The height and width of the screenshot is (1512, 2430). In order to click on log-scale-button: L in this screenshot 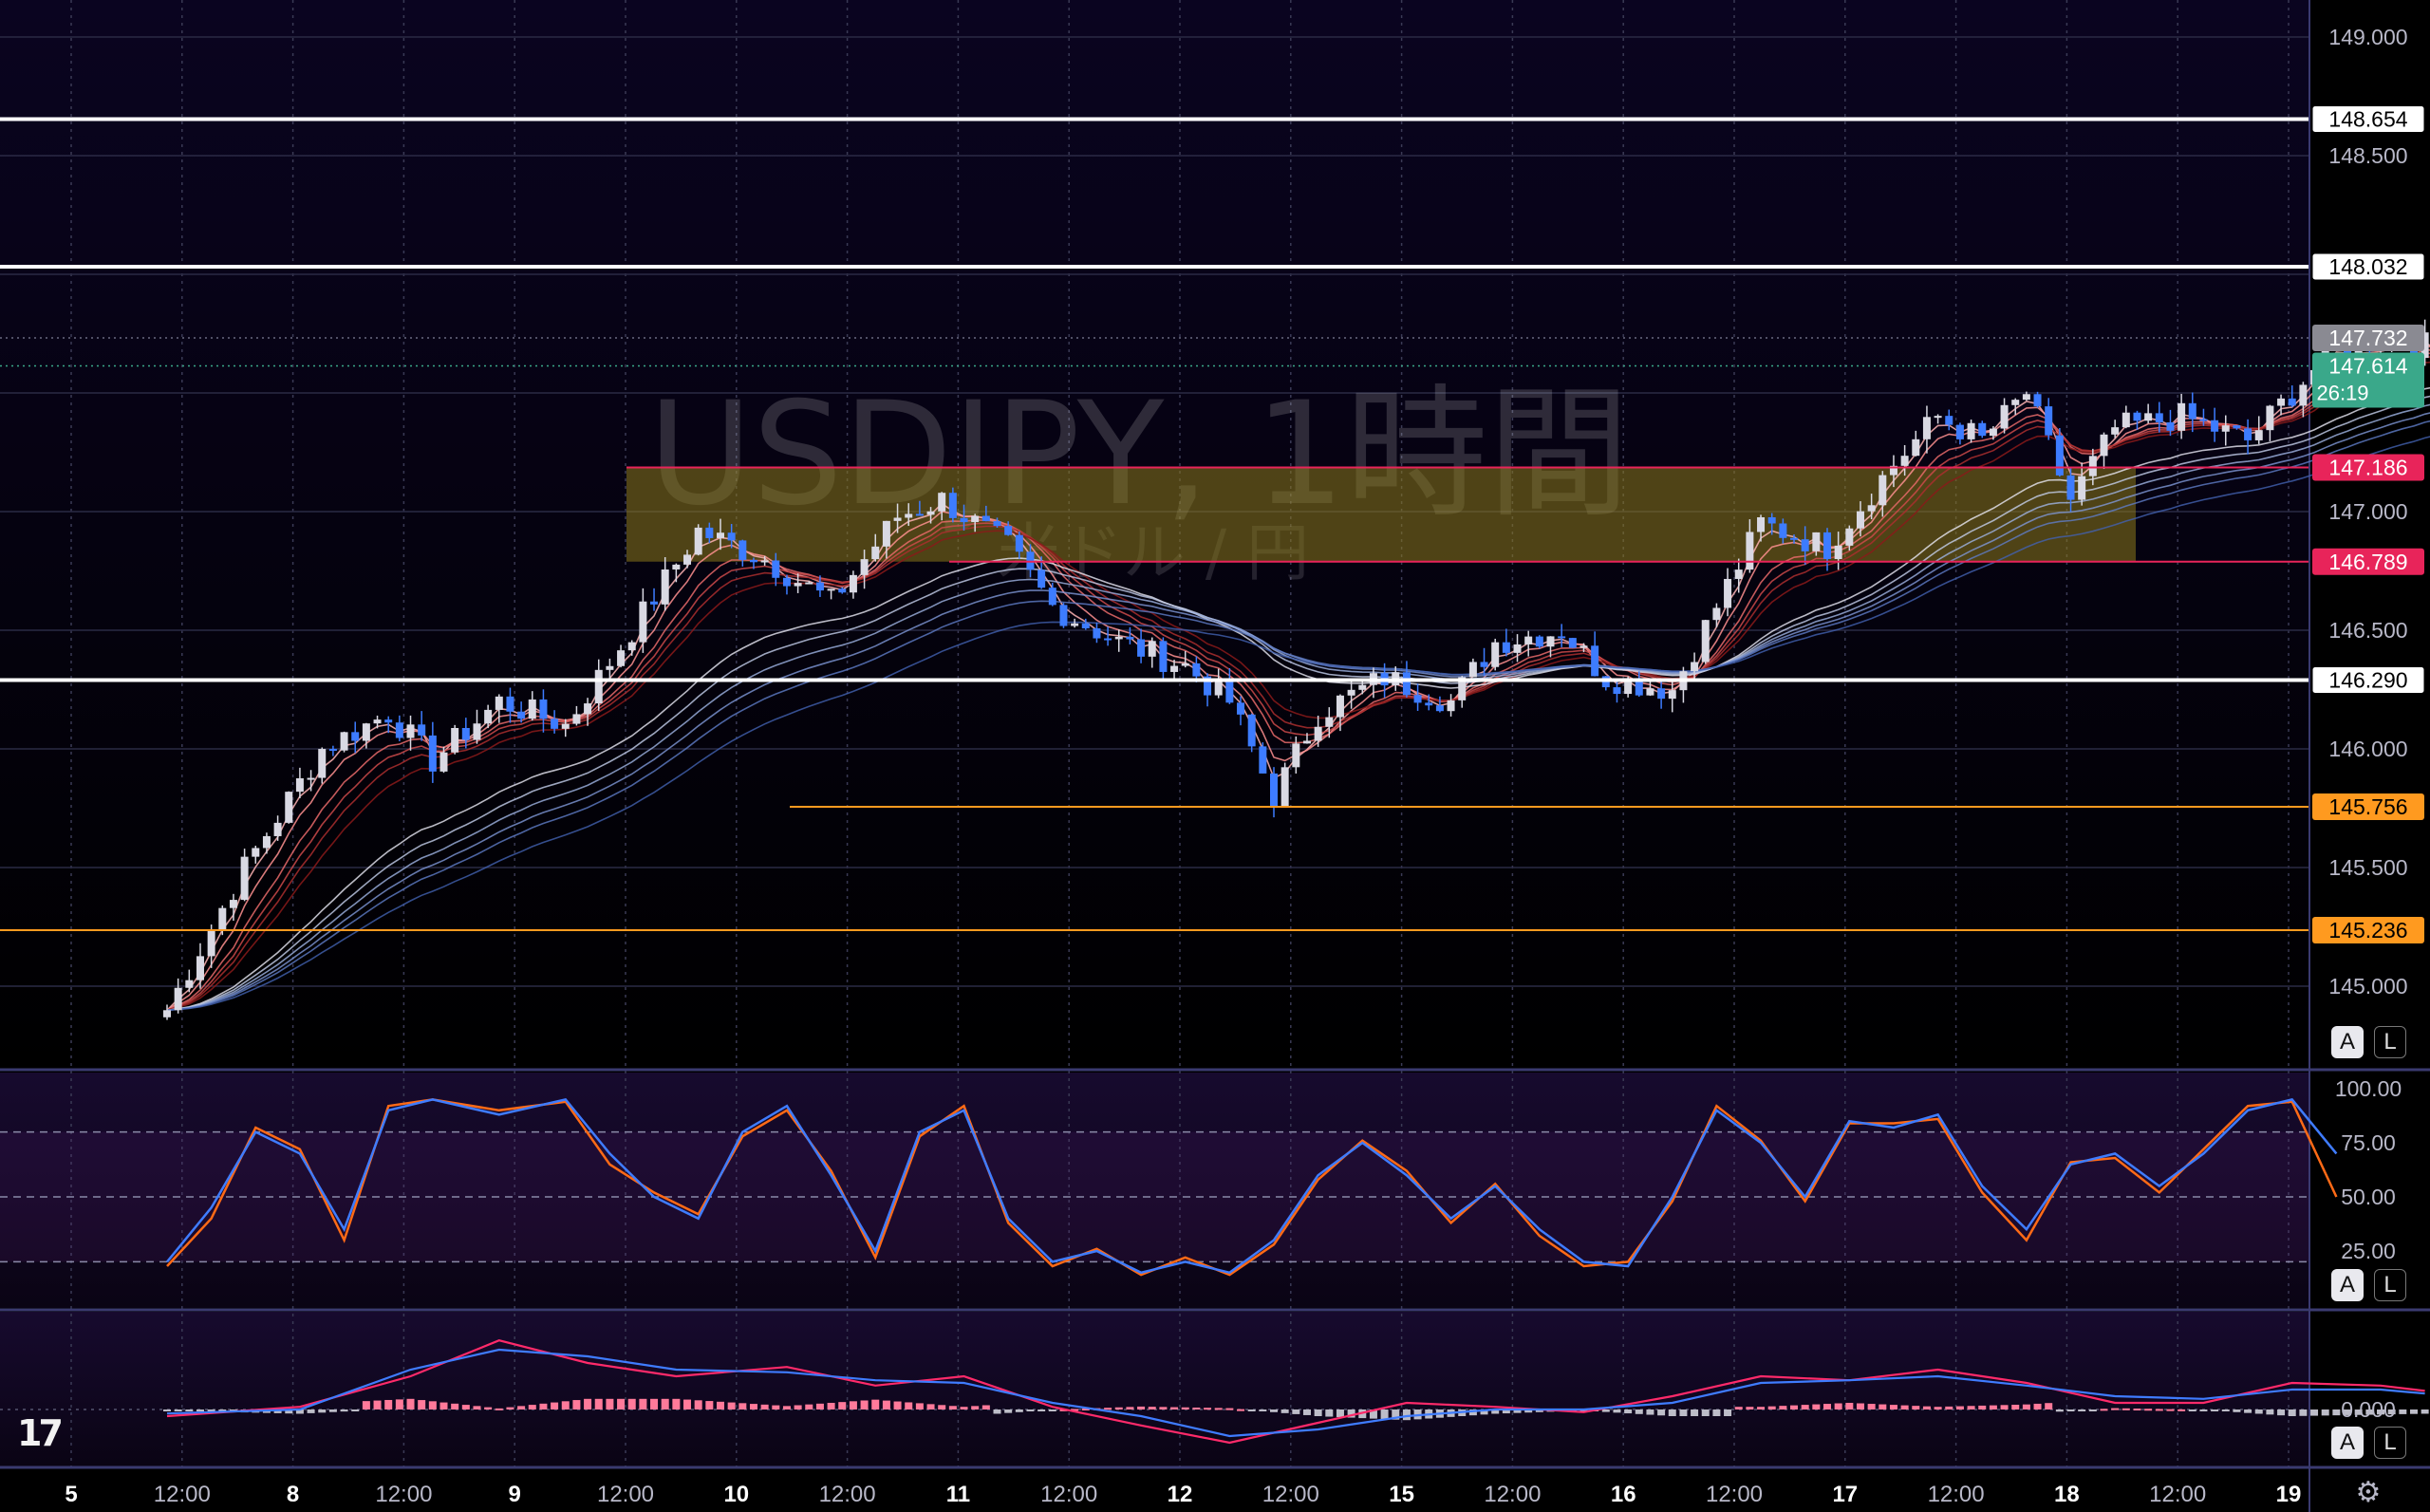, I will do `click(2390, 1042)`.